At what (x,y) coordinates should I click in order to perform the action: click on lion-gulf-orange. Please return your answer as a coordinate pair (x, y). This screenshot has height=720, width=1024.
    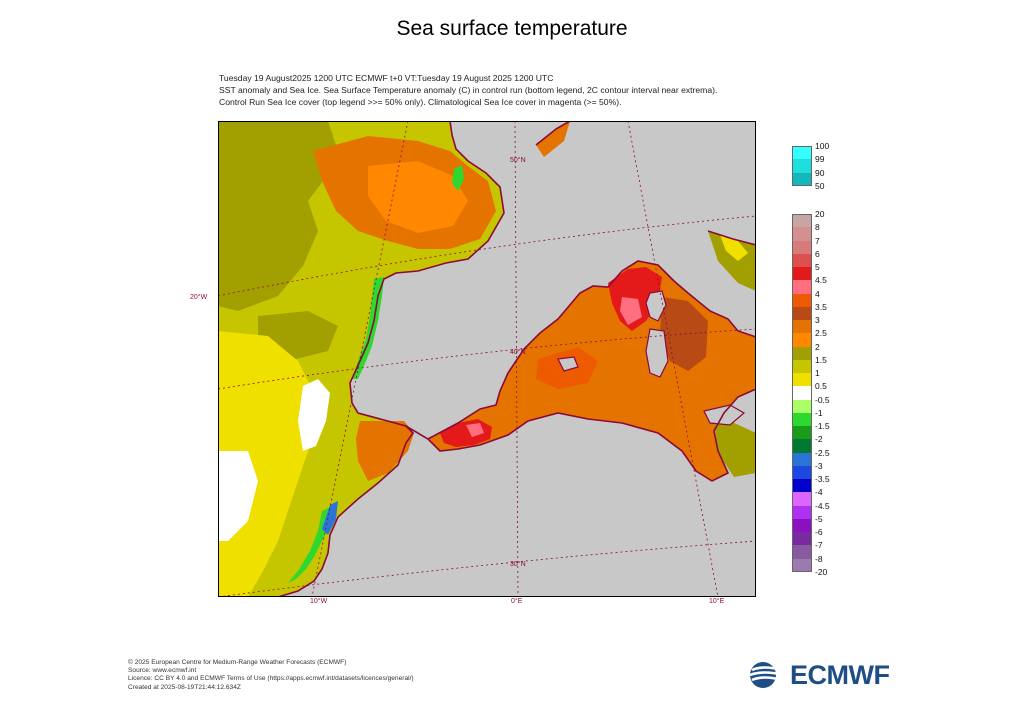
    Looking at the image, I should click on (553, 139).